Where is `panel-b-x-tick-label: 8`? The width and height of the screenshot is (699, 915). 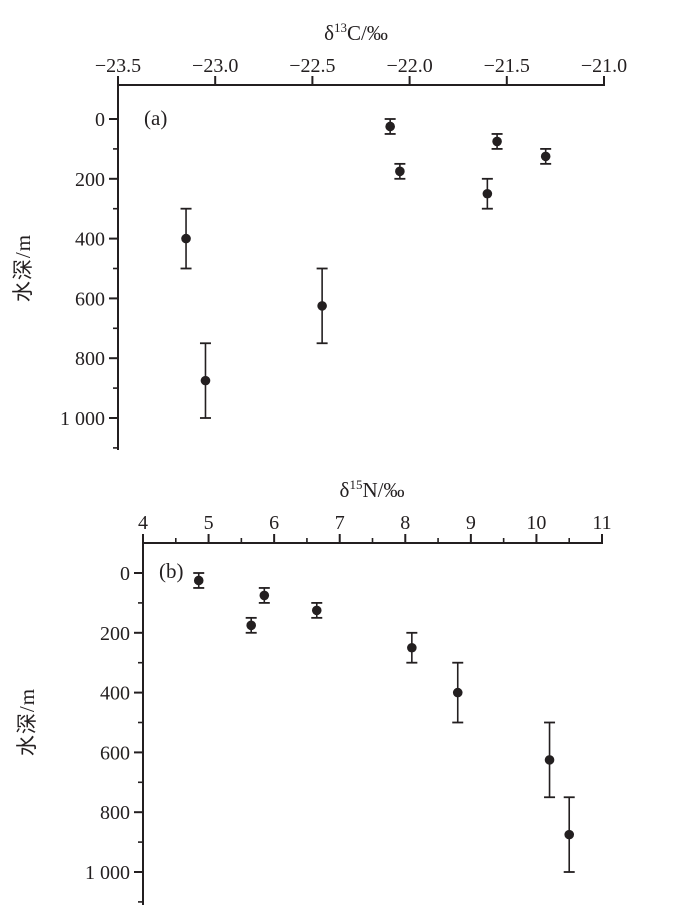 panel-b-x-tick-label: 8 is located at coordinates (405, 523).